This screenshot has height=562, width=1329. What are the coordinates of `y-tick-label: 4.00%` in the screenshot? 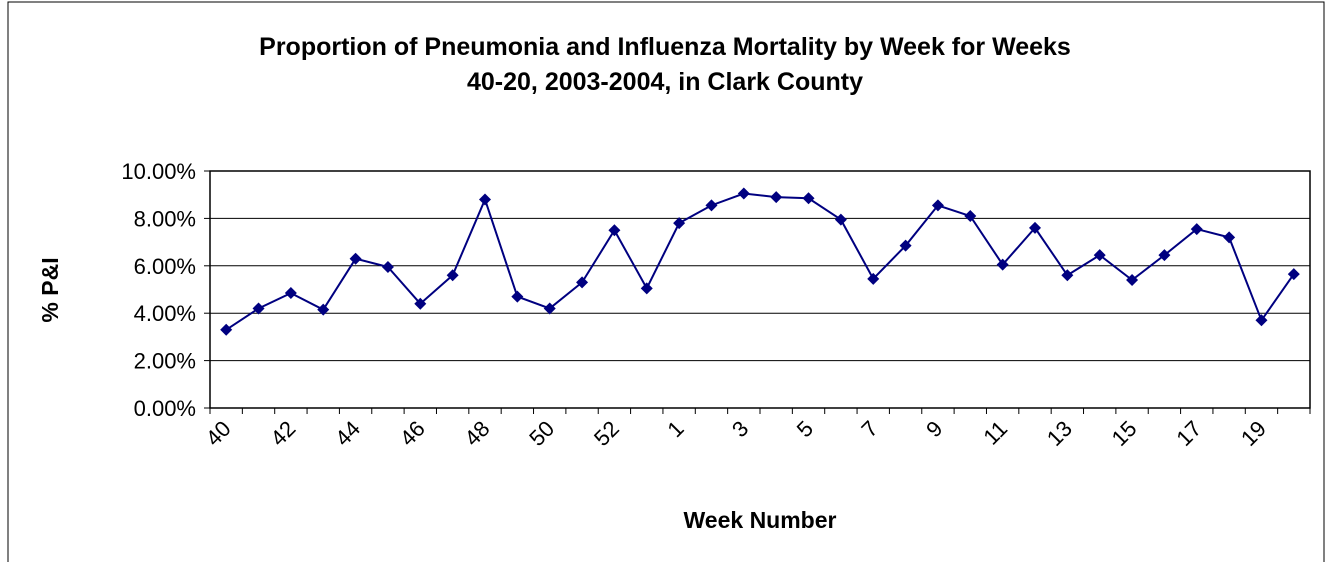 It's located at (165, 313).